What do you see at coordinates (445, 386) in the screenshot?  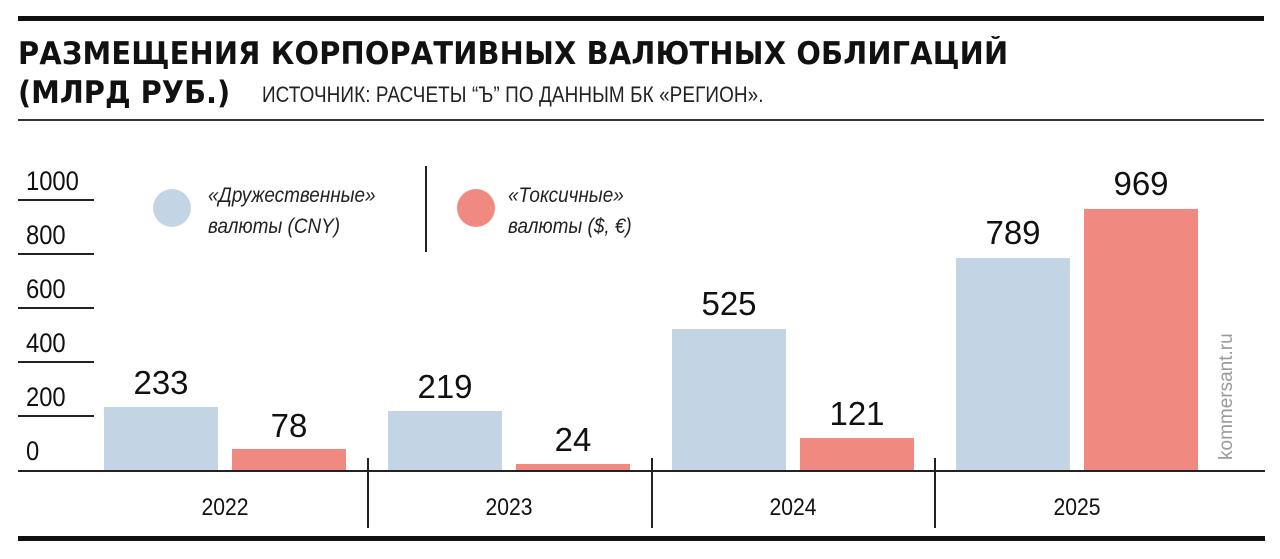 I see `bar-label-2023-friendly: 219` at bounding box center [445, 386].